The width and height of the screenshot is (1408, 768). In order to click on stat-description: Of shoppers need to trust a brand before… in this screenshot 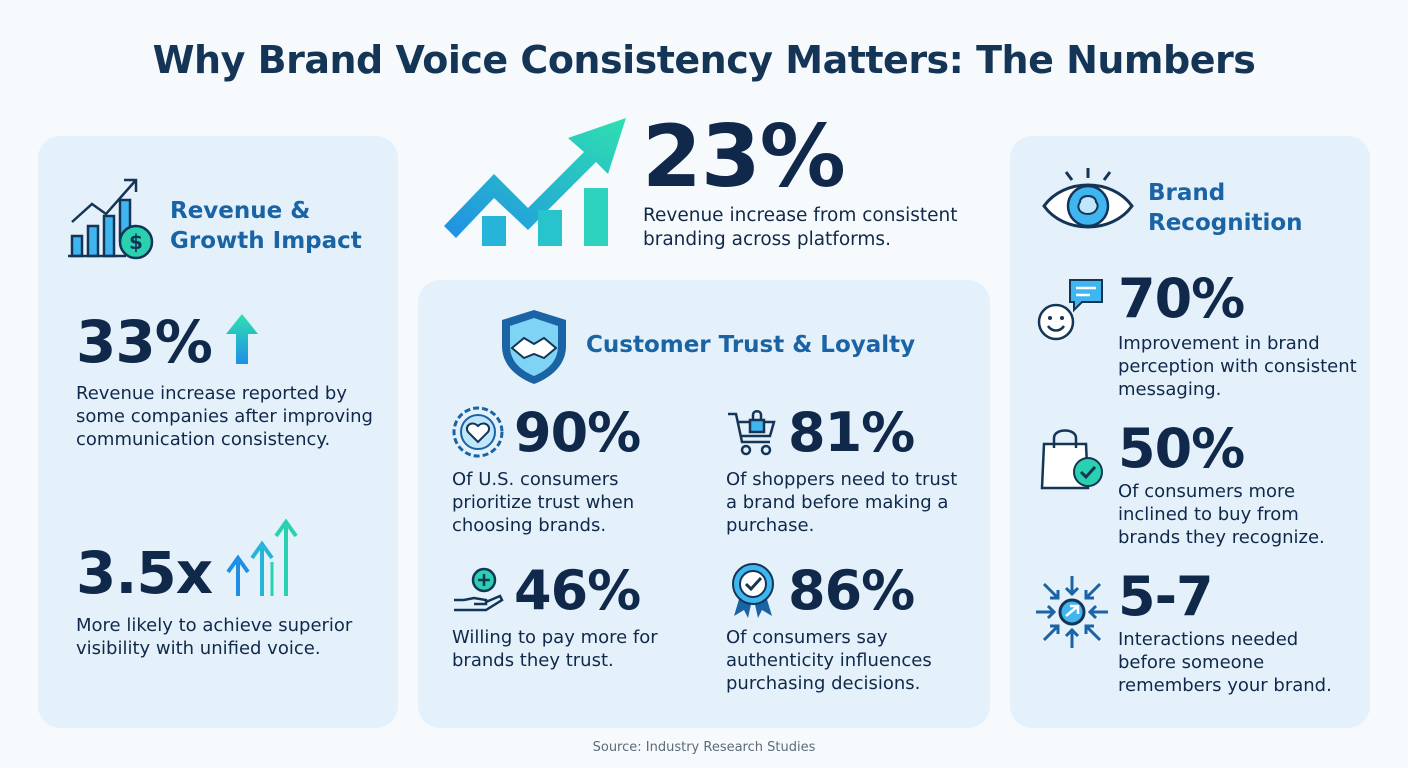, I will do `click(842, 502)`.